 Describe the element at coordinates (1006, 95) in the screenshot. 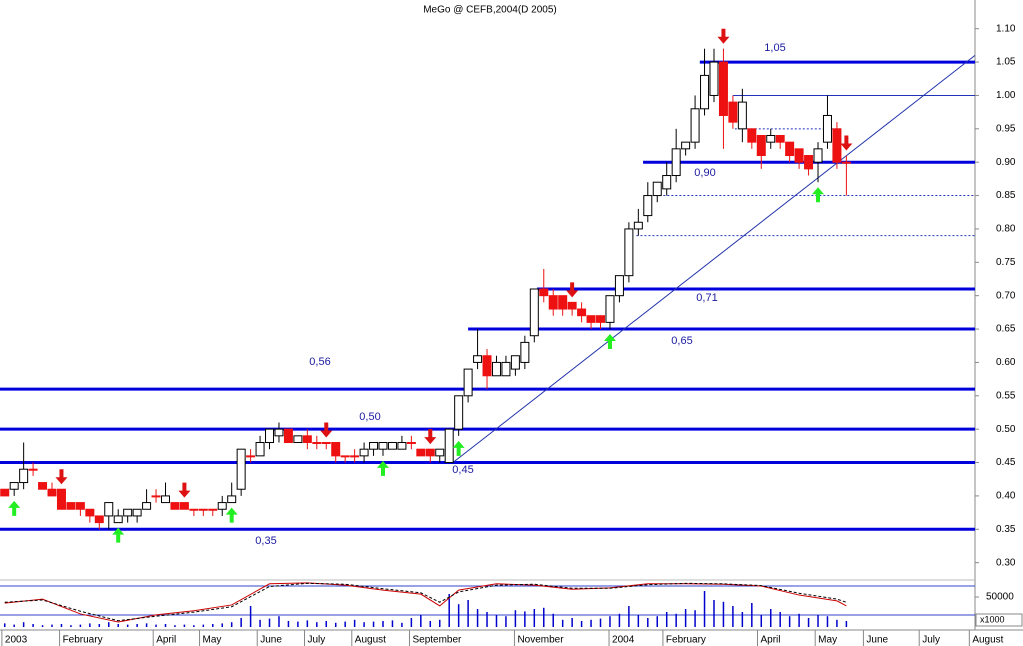

I see `y-tick-label: 1.00` at that location.